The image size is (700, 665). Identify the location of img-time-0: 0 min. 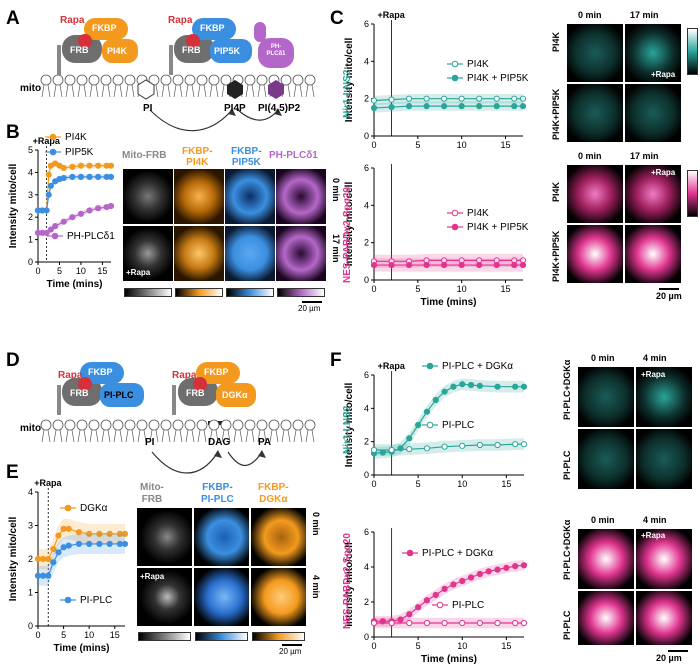
(603, 358).